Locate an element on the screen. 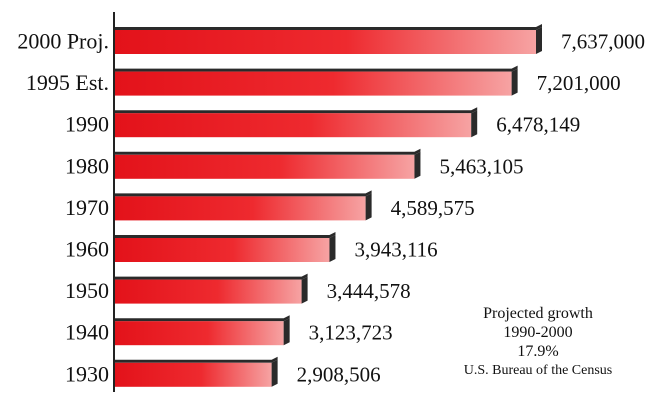 The width and height of the screenshot is (656, 397). bar-1940 is located at coordinates (202, 330).